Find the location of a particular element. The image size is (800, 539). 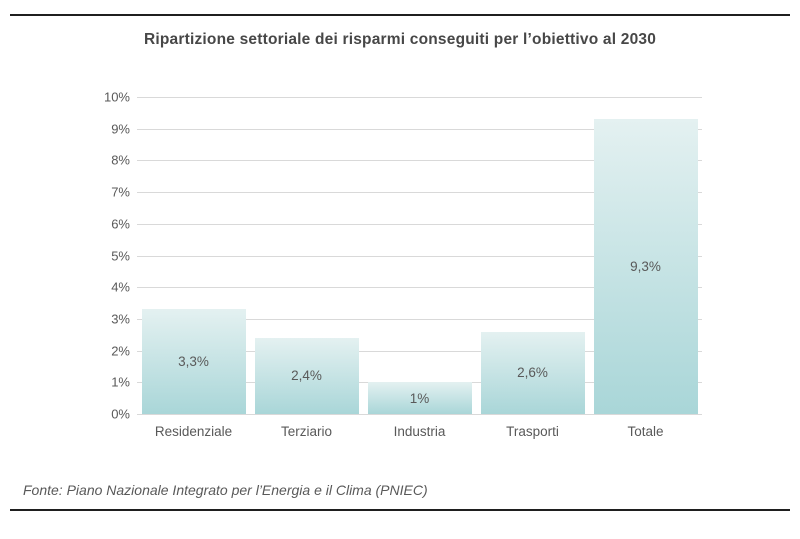

bar-trasporti: 2,6% is located at coordinates (532, 372).